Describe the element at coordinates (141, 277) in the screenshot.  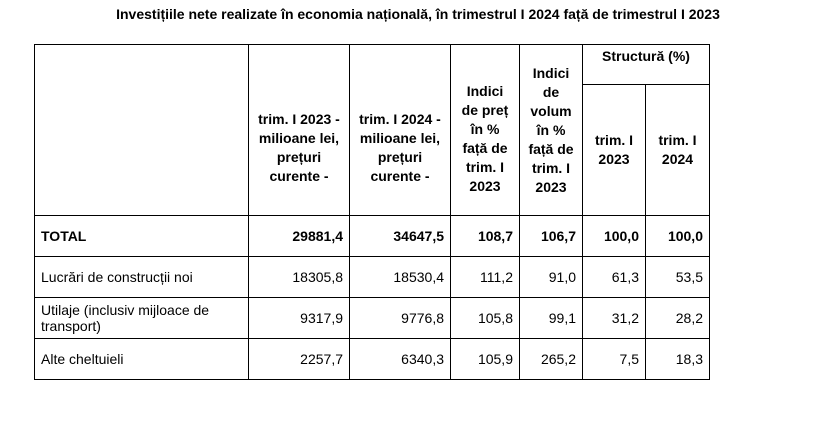
I see `row-label: Lucrări de construcții noi` at that location.